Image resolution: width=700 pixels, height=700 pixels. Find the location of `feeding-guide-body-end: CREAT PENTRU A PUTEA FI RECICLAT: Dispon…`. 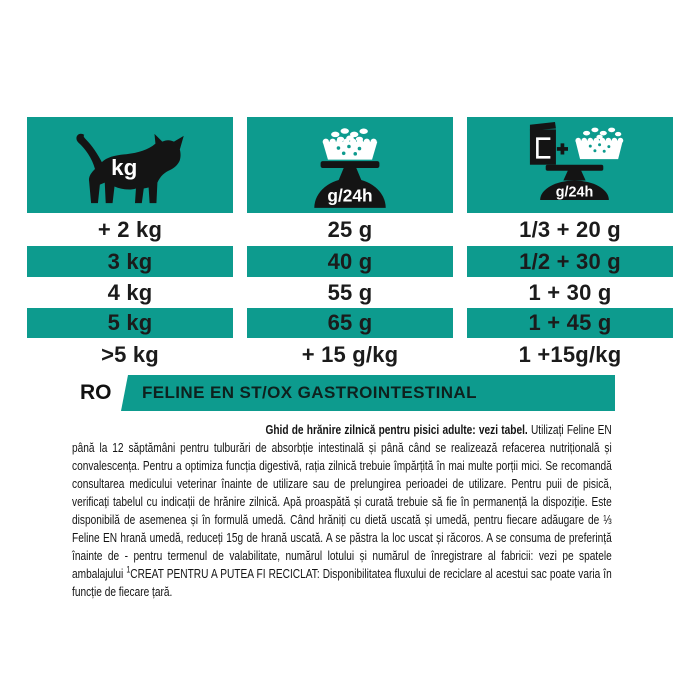

feeding-guide-body-end: CREAT PENTRU A PUTEA FI RECICLAT: Dispon… is located at coordinates (342, 582).